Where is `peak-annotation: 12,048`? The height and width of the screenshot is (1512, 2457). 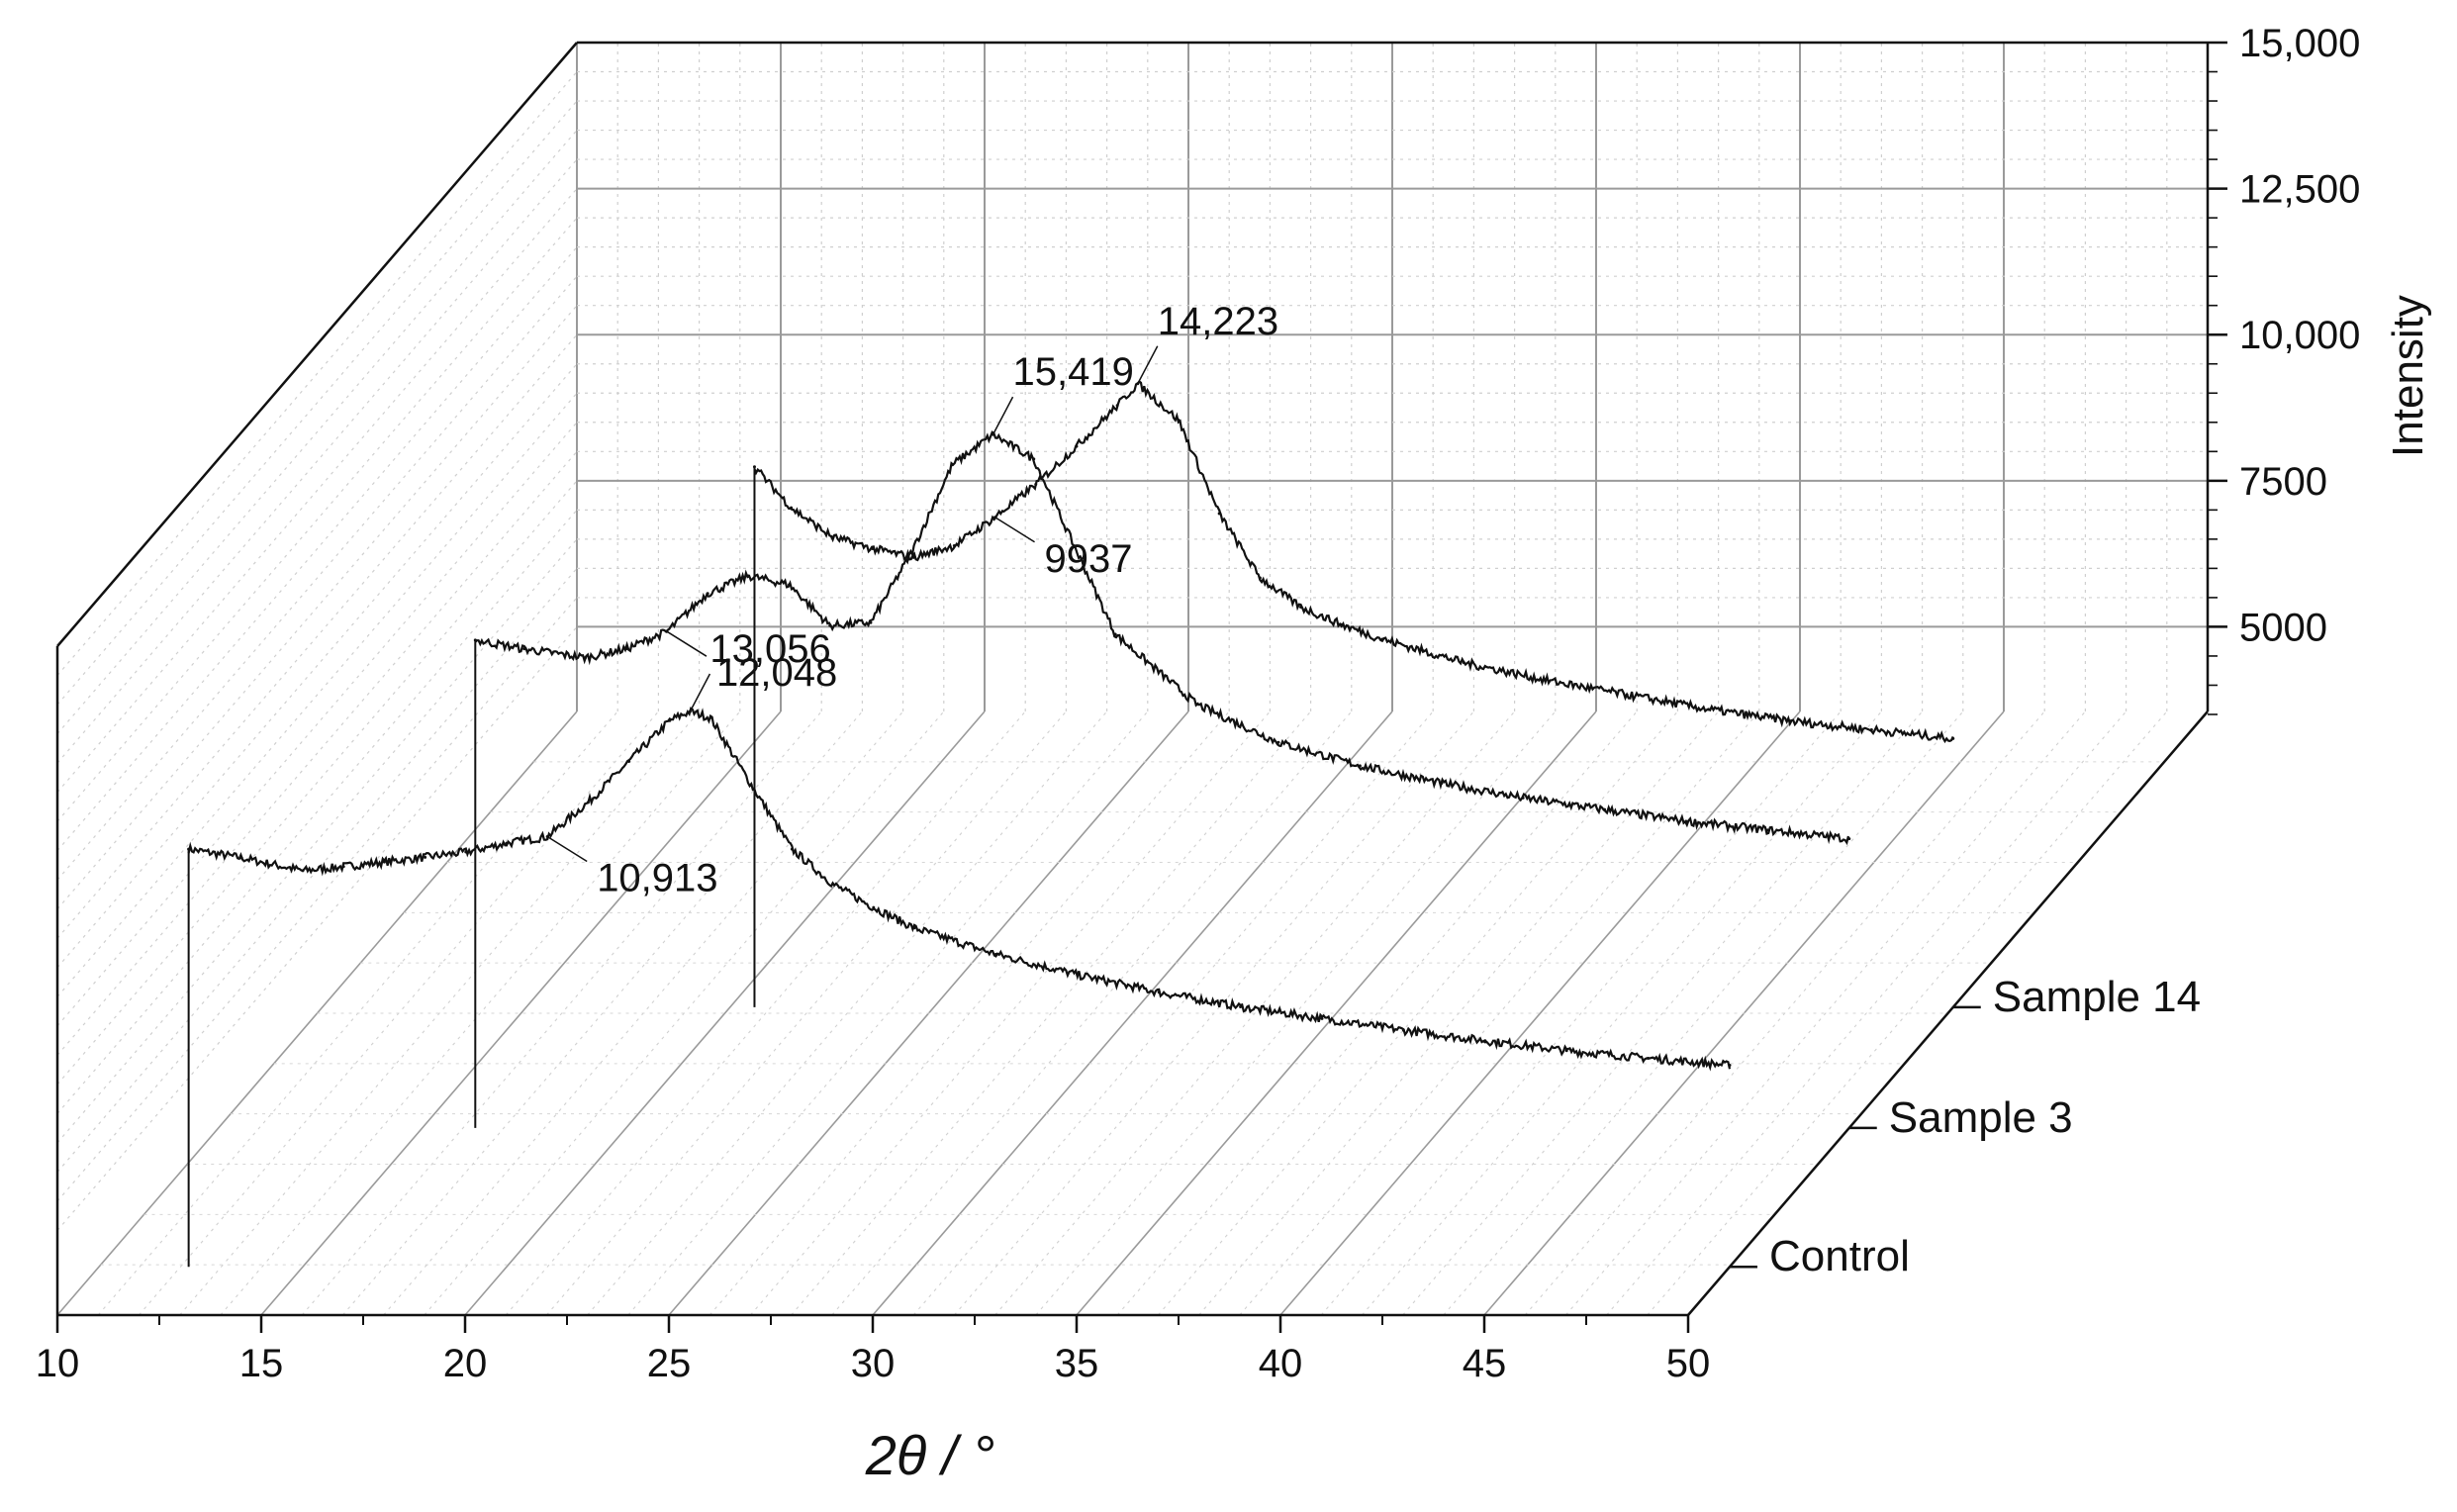 peak-annotation: 12,048 is located at coordinates (777, 673).